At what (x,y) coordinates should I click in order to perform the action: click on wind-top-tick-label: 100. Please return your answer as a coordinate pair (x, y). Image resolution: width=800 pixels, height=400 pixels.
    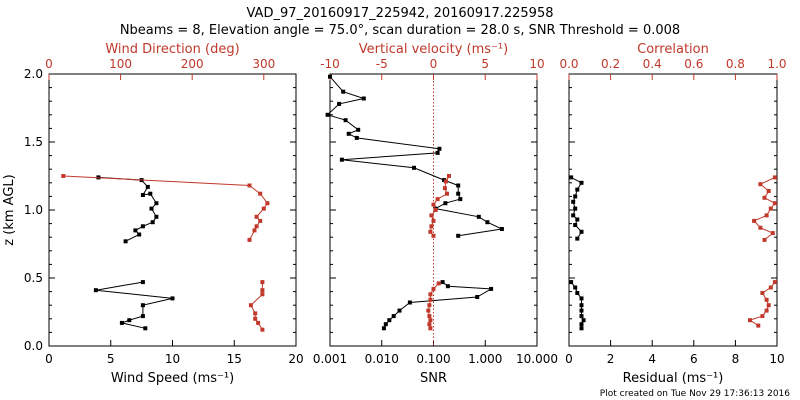
    Looking at the image, I should click on (120, 64).